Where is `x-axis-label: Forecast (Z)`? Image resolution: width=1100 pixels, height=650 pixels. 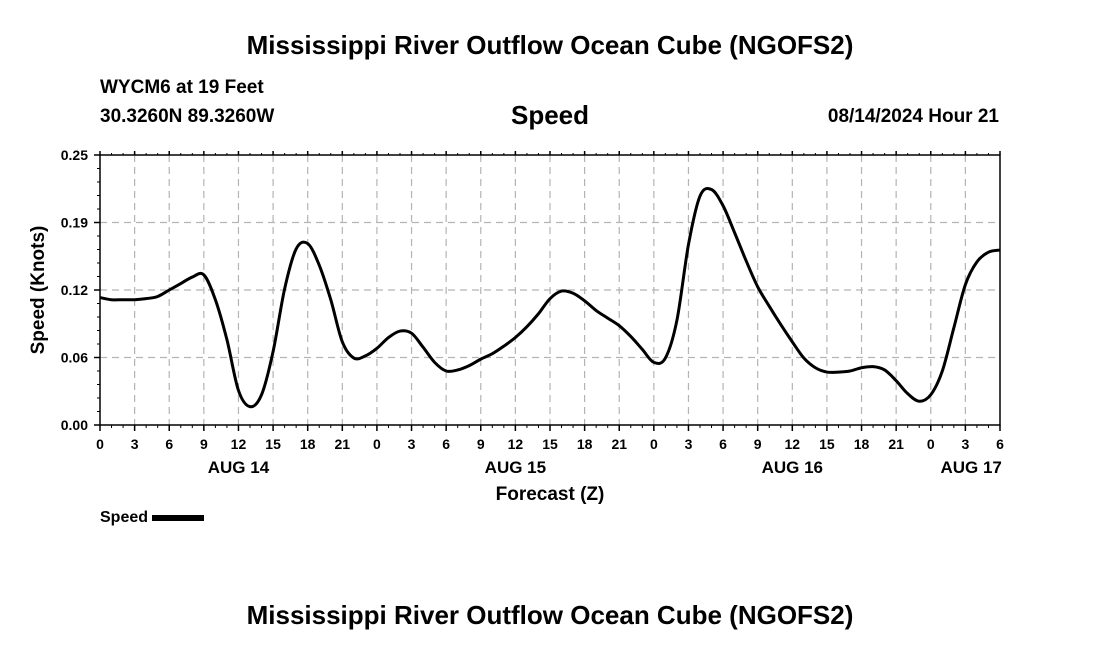 x-axis-label: Forecast (Z) is located at coordinates (550, 494).